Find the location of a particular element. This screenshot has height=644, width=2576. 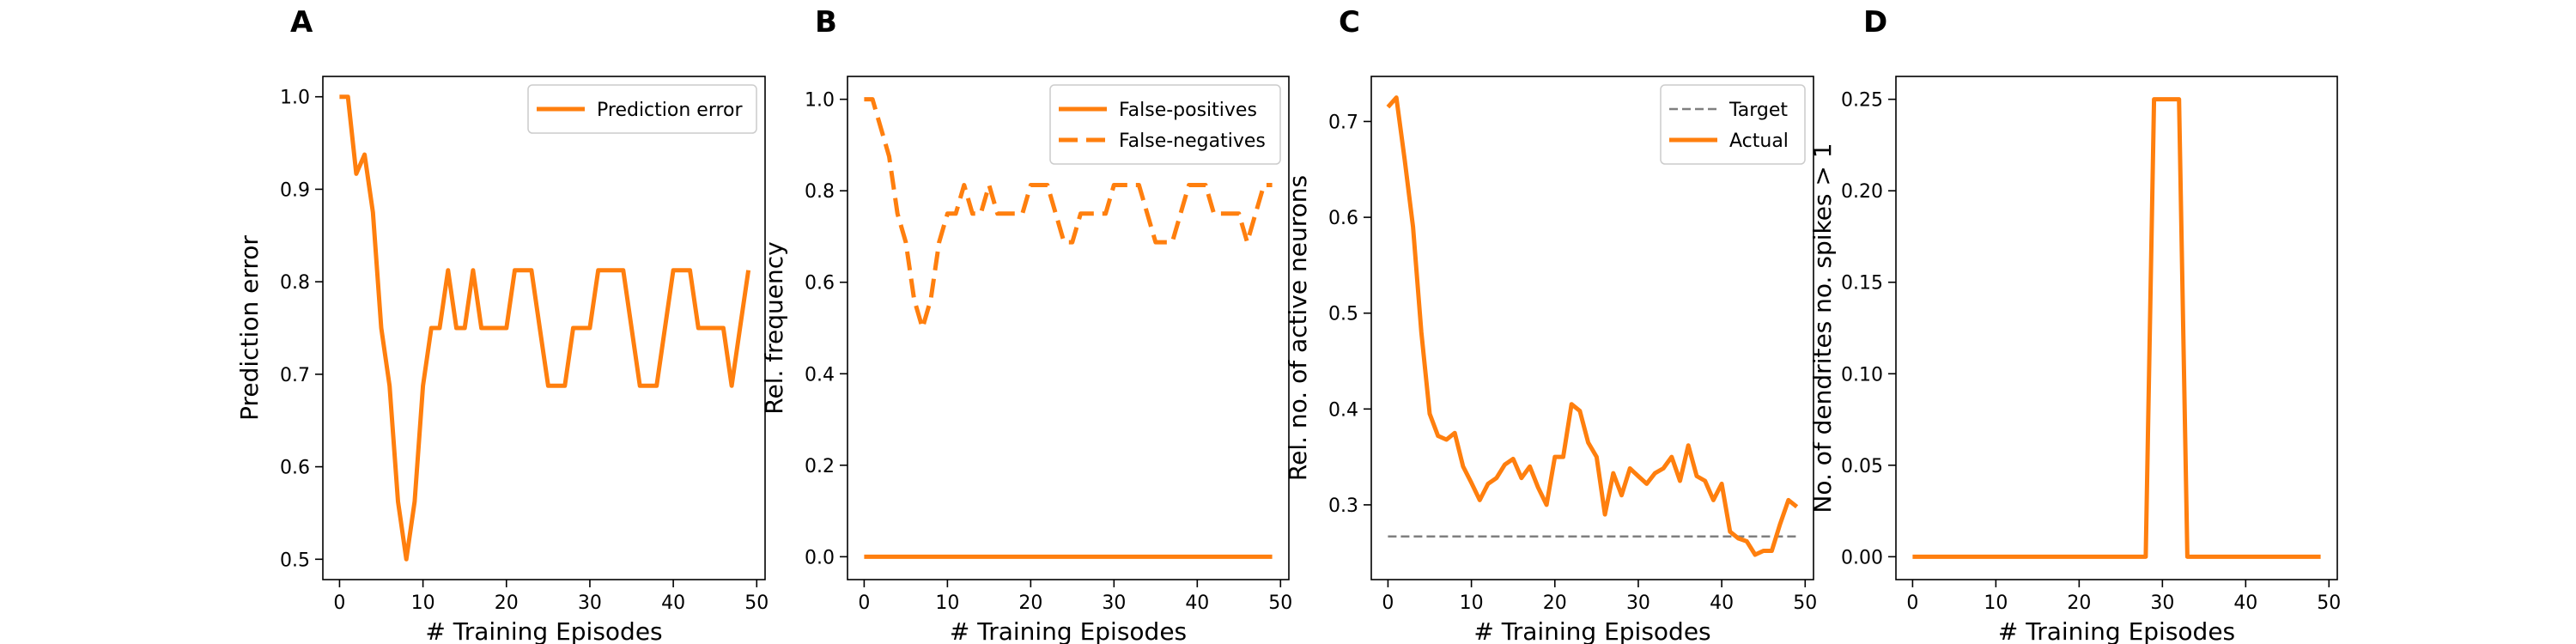

y-axis-label: Rel. frequency is located at coordinates (774, 327).